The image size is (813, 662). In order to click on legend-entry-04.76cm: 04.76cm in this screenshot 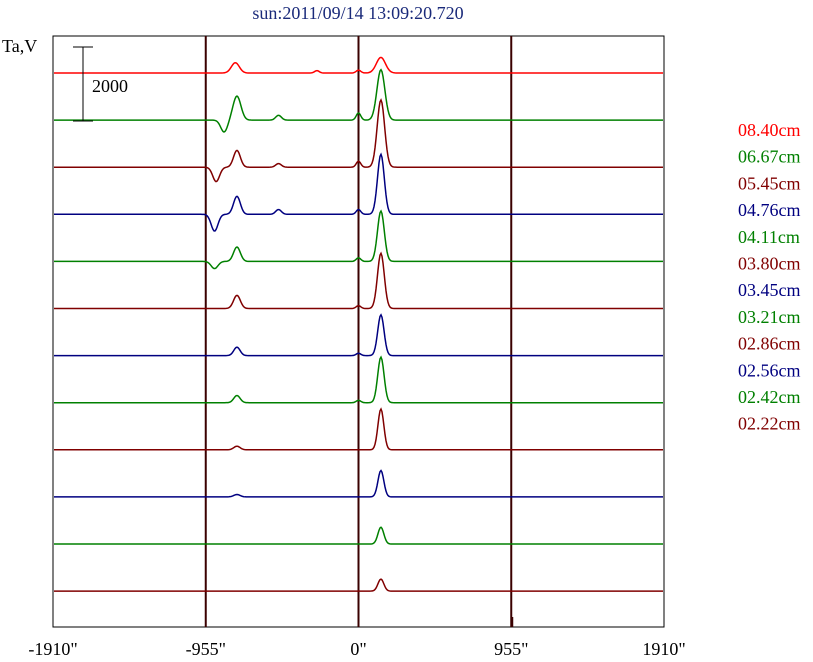, I will do `click(769, 210)`.